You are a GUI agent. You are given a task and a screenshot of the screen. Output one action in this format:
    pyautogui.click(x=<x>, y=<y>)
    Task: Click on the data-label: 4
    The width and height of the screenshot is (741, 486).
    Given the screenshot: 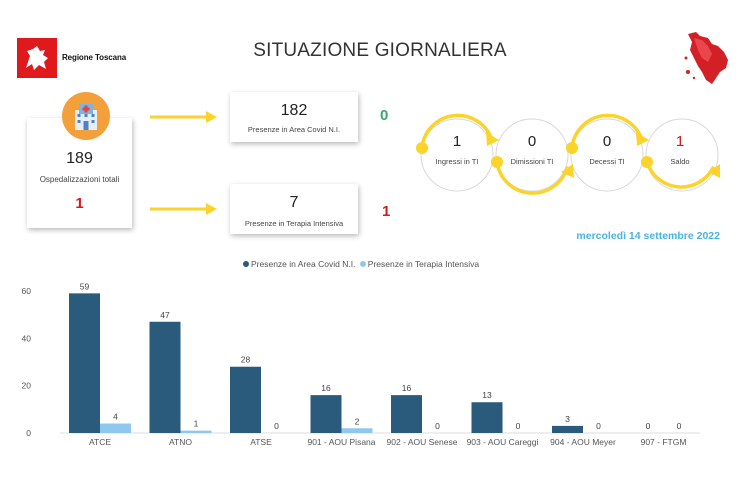 What is the action you would take?
    pyautogui.click(x=115, y=417)
    